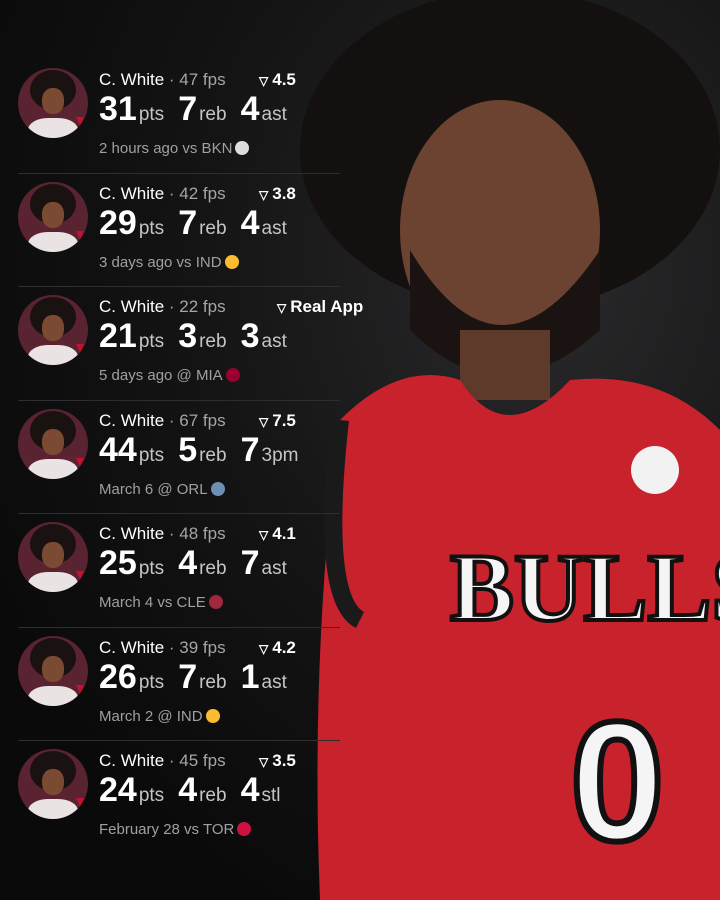  What do you see at coordinates (284, 647) in the screenshot?
I see `rating: 4.2` at bounding box center [284, 647].